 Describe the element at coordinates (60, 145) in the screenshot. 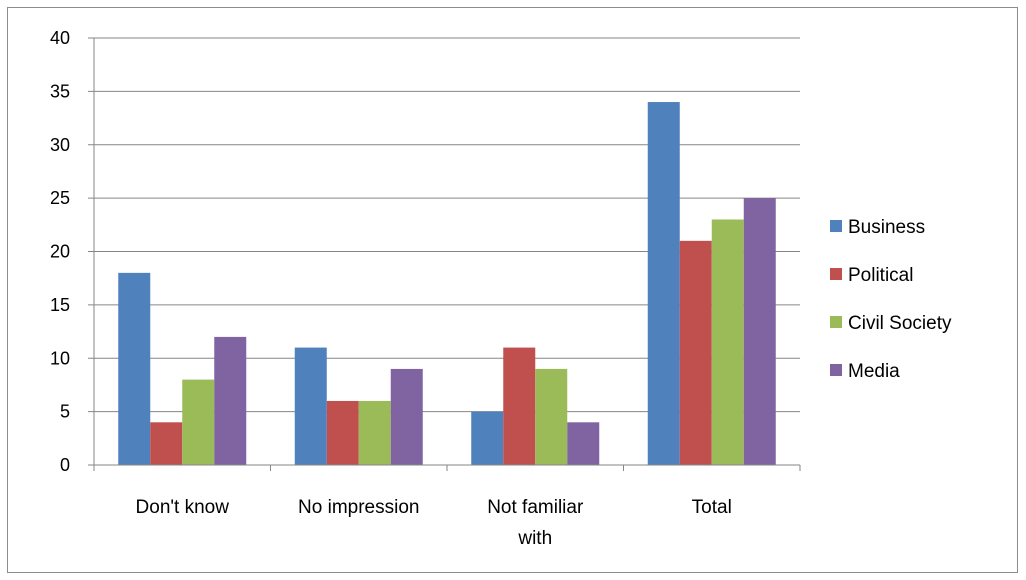

I see `y-tick-label: 30` at that location.